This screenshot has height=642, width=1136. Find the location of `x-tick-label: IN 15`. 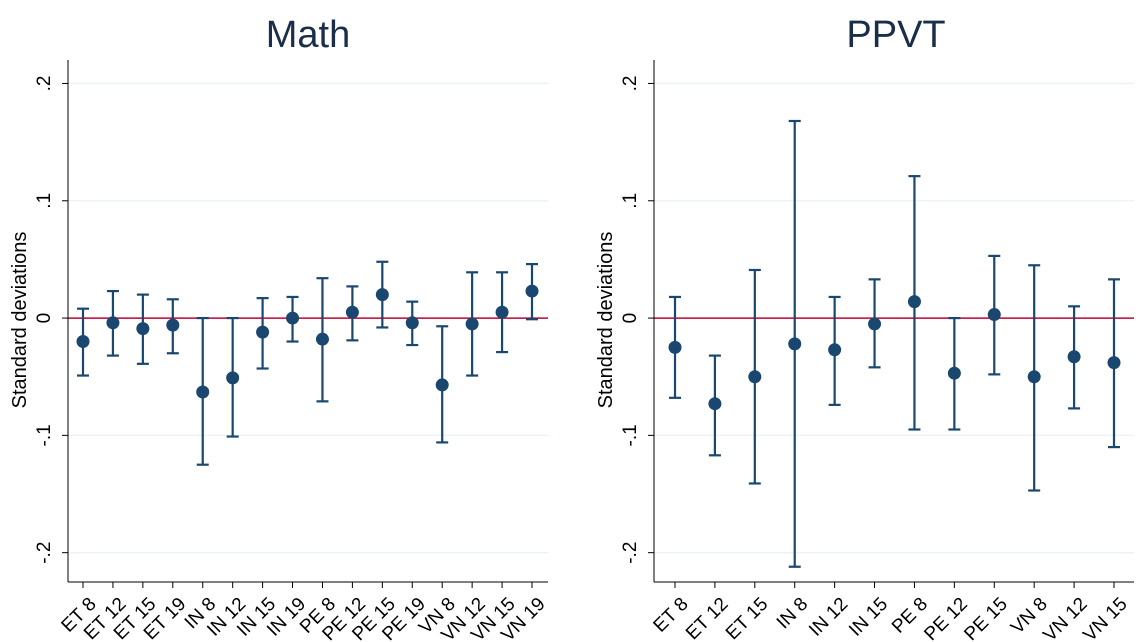

x-tick-label: IN 15 is located at coordinates (868, 617).